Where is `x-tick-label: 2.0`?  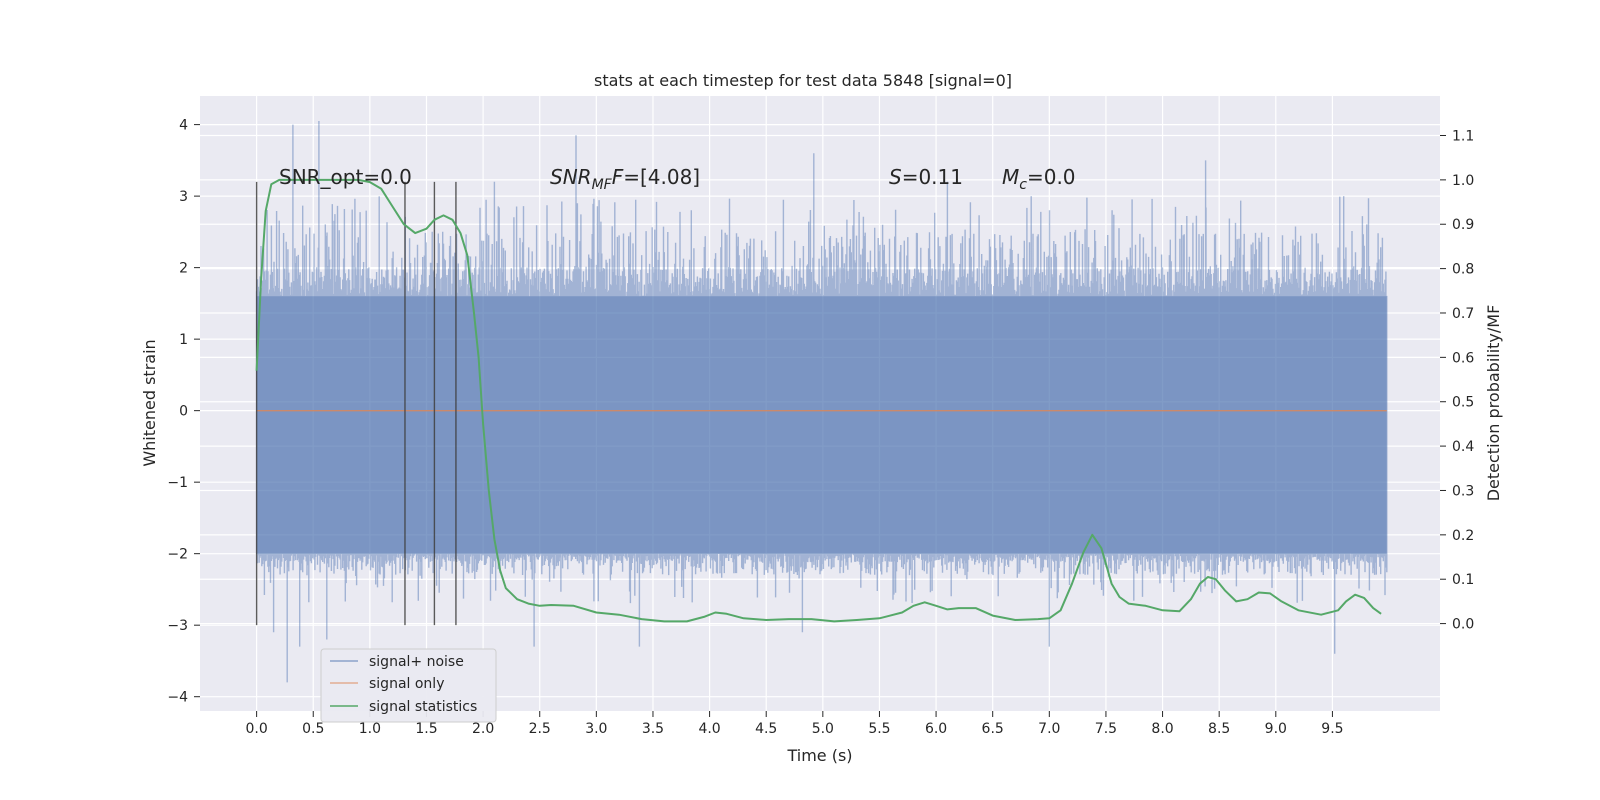
x-tick-label: 2.0 is located at coordinates (483, 729).